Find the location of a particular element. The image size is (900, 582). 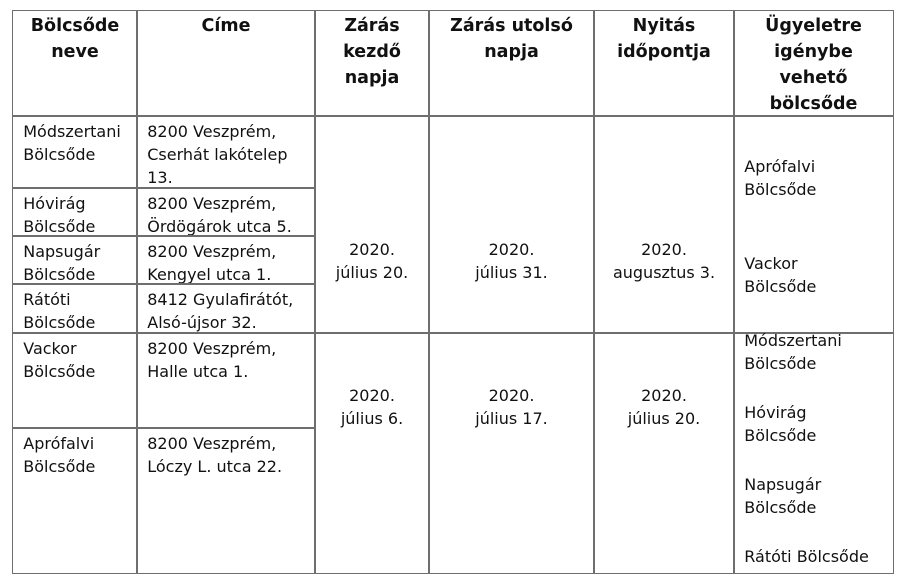

text-line: Rátóti Bölcsőde is located at coordinates (806, 557).